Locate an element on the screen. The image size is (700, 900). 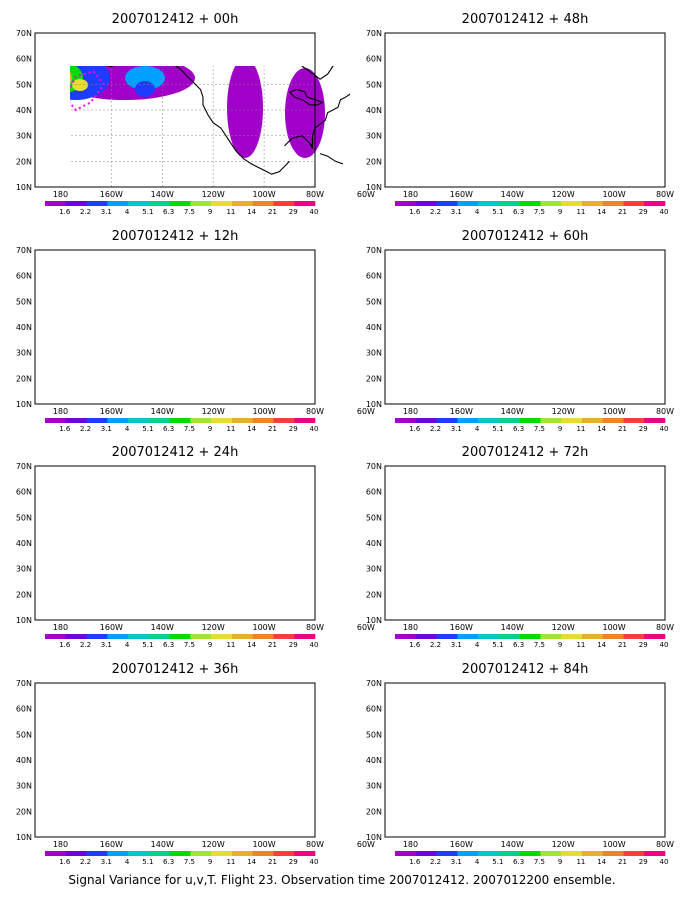
colorbar-label: 7.5 is located at coordinates (539, 645).